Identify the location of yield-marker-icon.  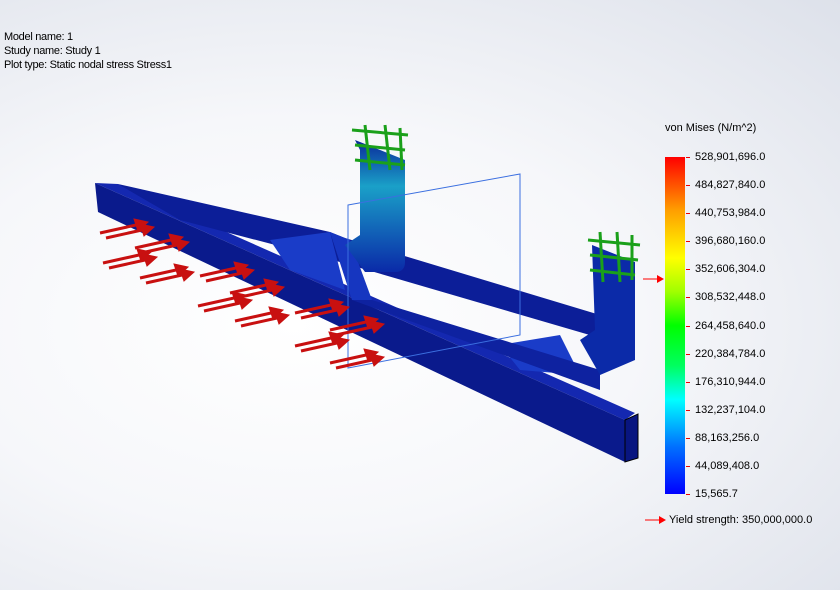
(654, 279).